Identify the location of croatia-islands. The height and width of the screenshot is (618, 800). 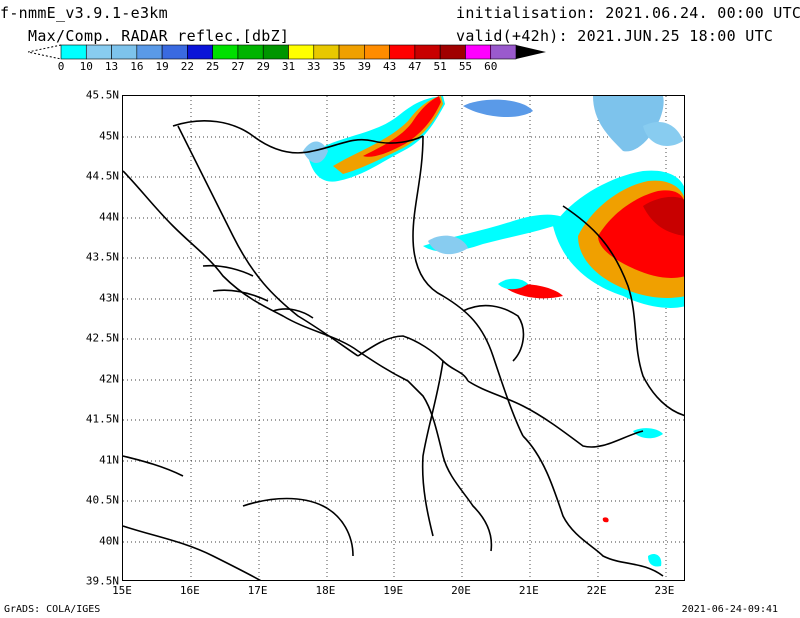
(258, 291).